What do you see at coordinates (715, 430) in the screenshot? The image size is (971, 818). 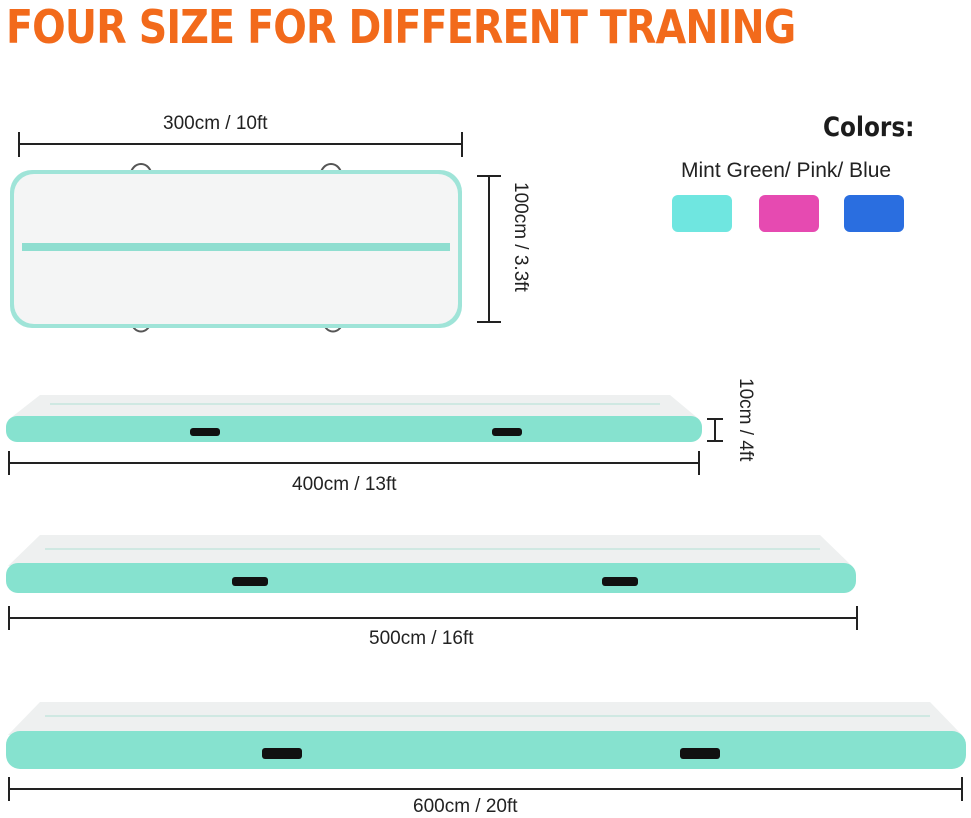 I see `dimension-thickness-line` at bounding box center [715, 430].